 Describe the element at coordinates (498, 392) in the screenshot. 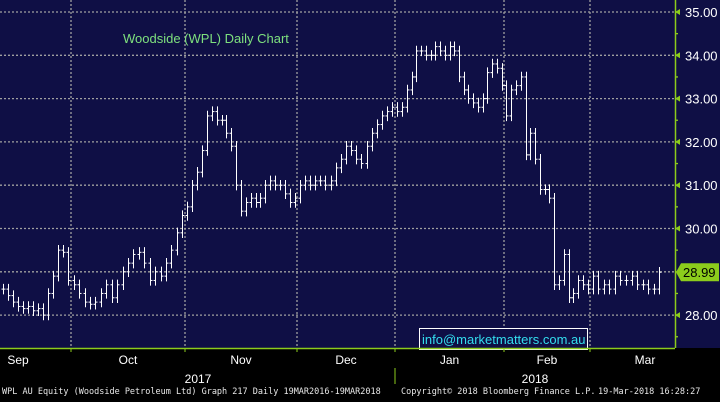

I see `footer-copyright: Copyright© 2018 Bloomberg Finance L.P.` at that location.